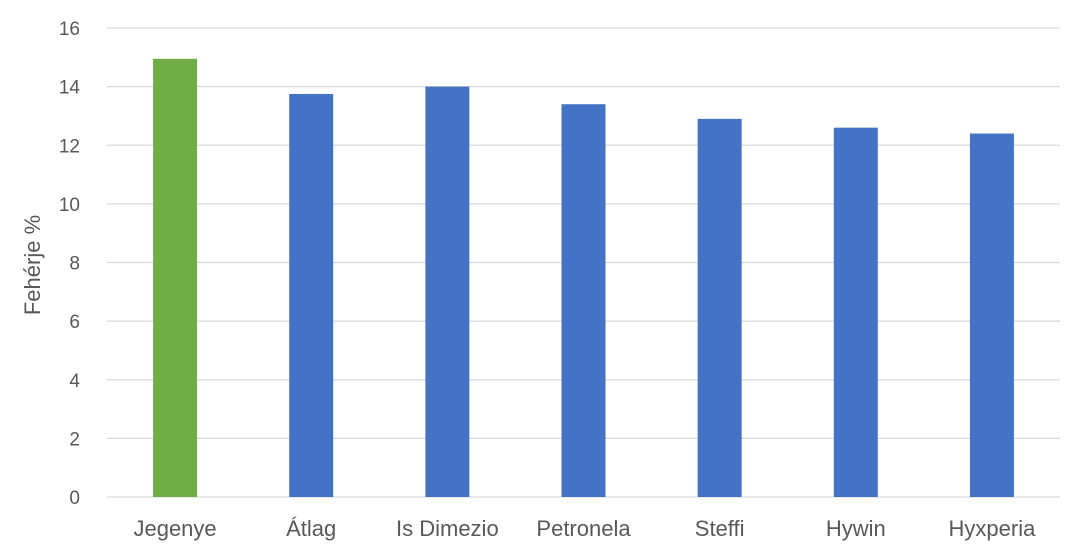 The height and width of the screenshot is (554, 1078). What do you see at coordinates (856, 528) in the screenshot?
I see `x-category-label: Hywin` at bounding box center [856, 528].